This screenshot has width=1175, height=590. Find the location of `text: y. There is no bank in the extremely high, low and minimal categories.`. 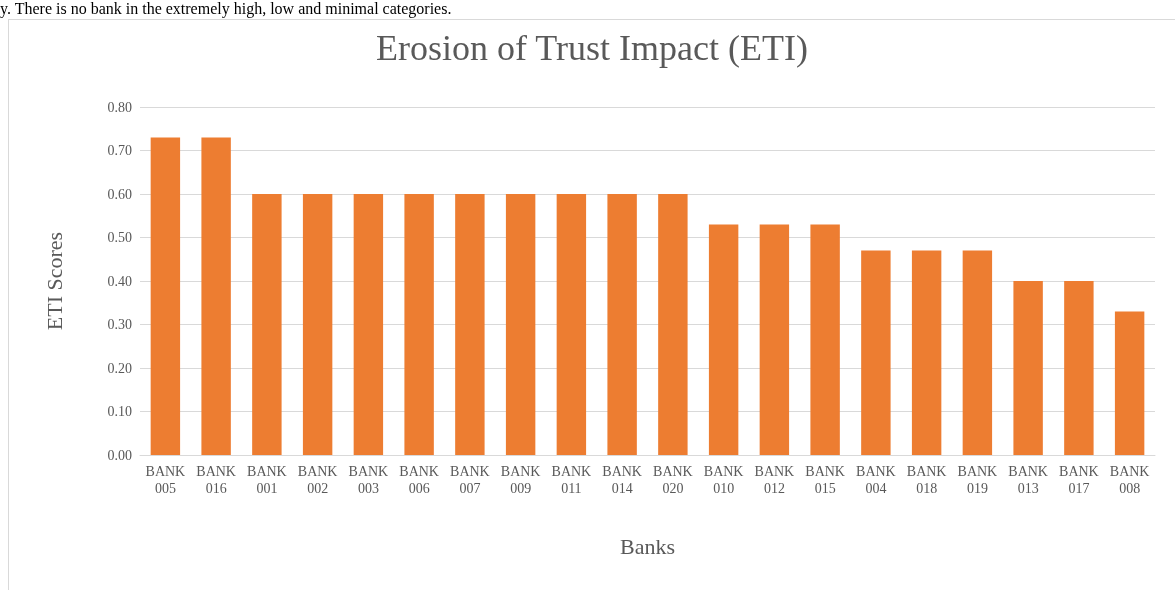

text: y. There is no bank in the extremely high, low and minimal categories. is located at coordinates (226, 9).